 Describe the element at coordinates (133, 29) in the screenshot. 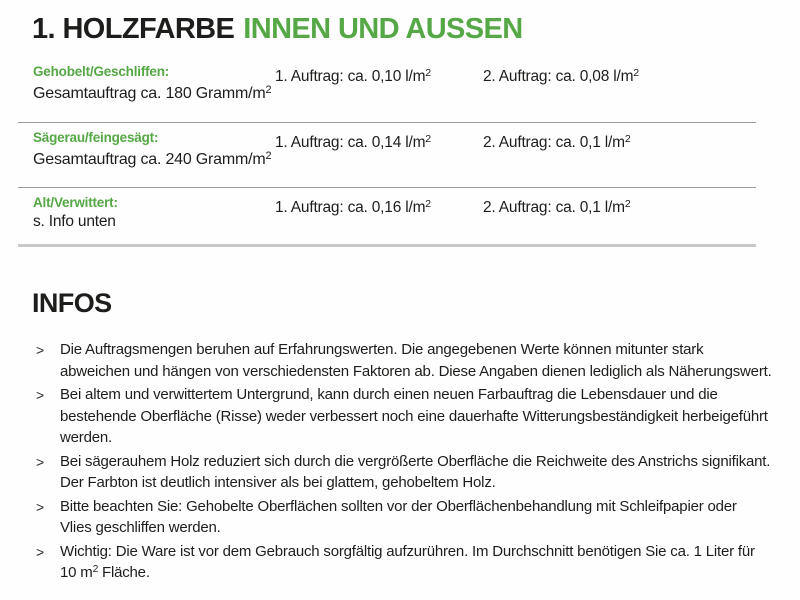

I see `page-title-black: 1. HOLZFARBE` at that location.